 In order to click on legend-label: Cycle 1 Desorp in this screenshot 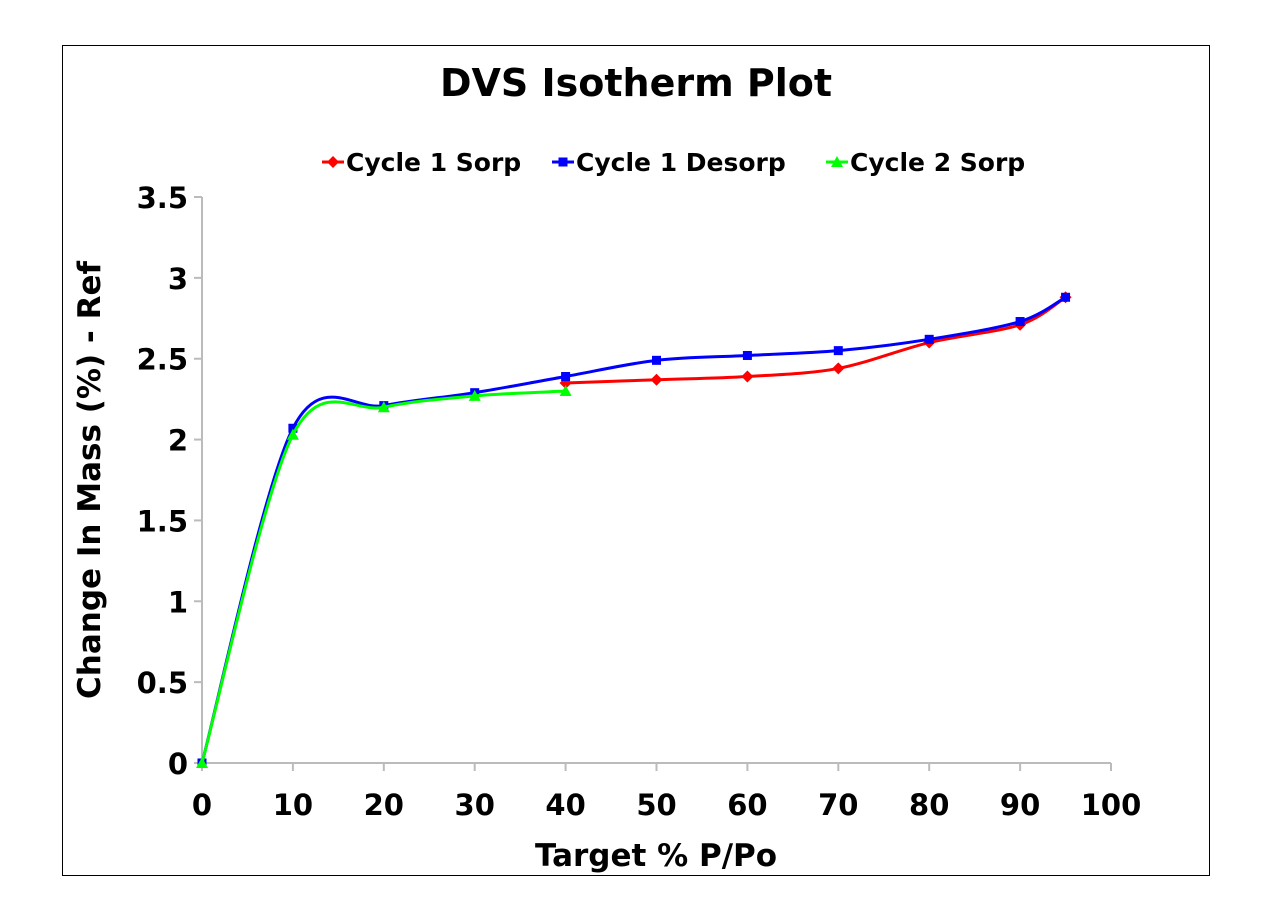, I will do `click(681, 162)`.